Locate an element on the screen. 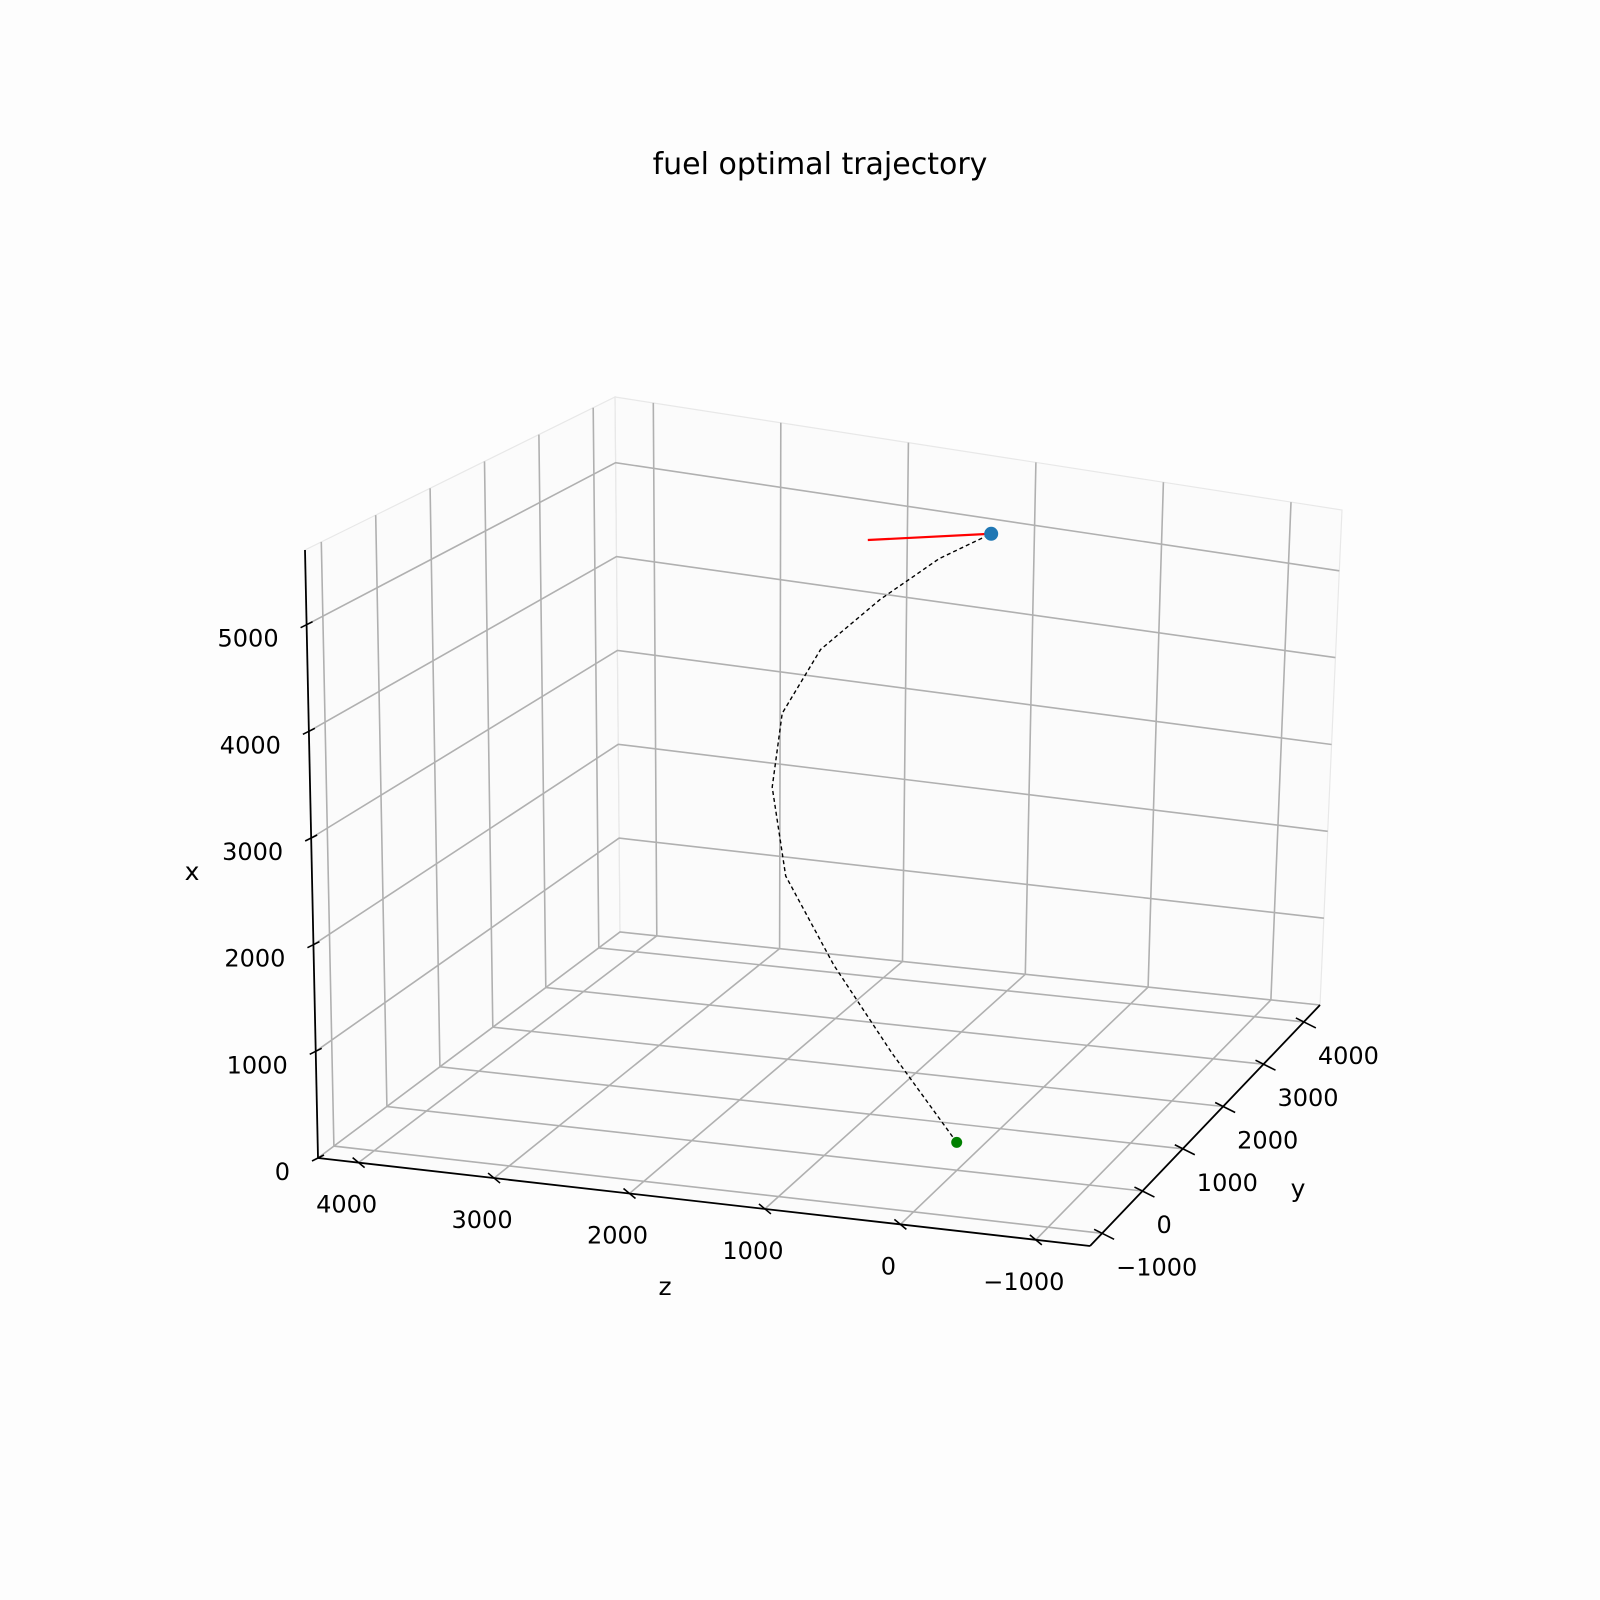 The image size is (1600, 1600). start-point is located at coordinates (991, 533).